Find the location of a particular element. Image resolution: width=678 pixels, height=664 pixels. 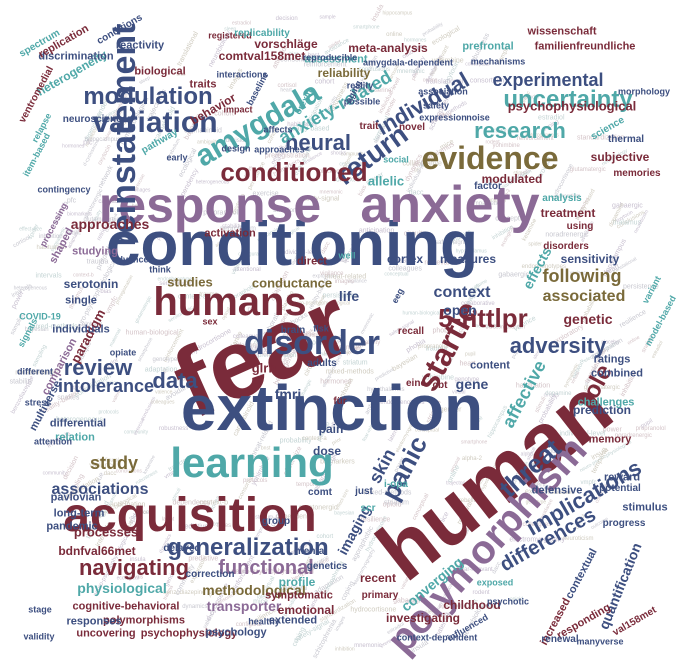

background-word: heart is located at coordinates (286, 90).